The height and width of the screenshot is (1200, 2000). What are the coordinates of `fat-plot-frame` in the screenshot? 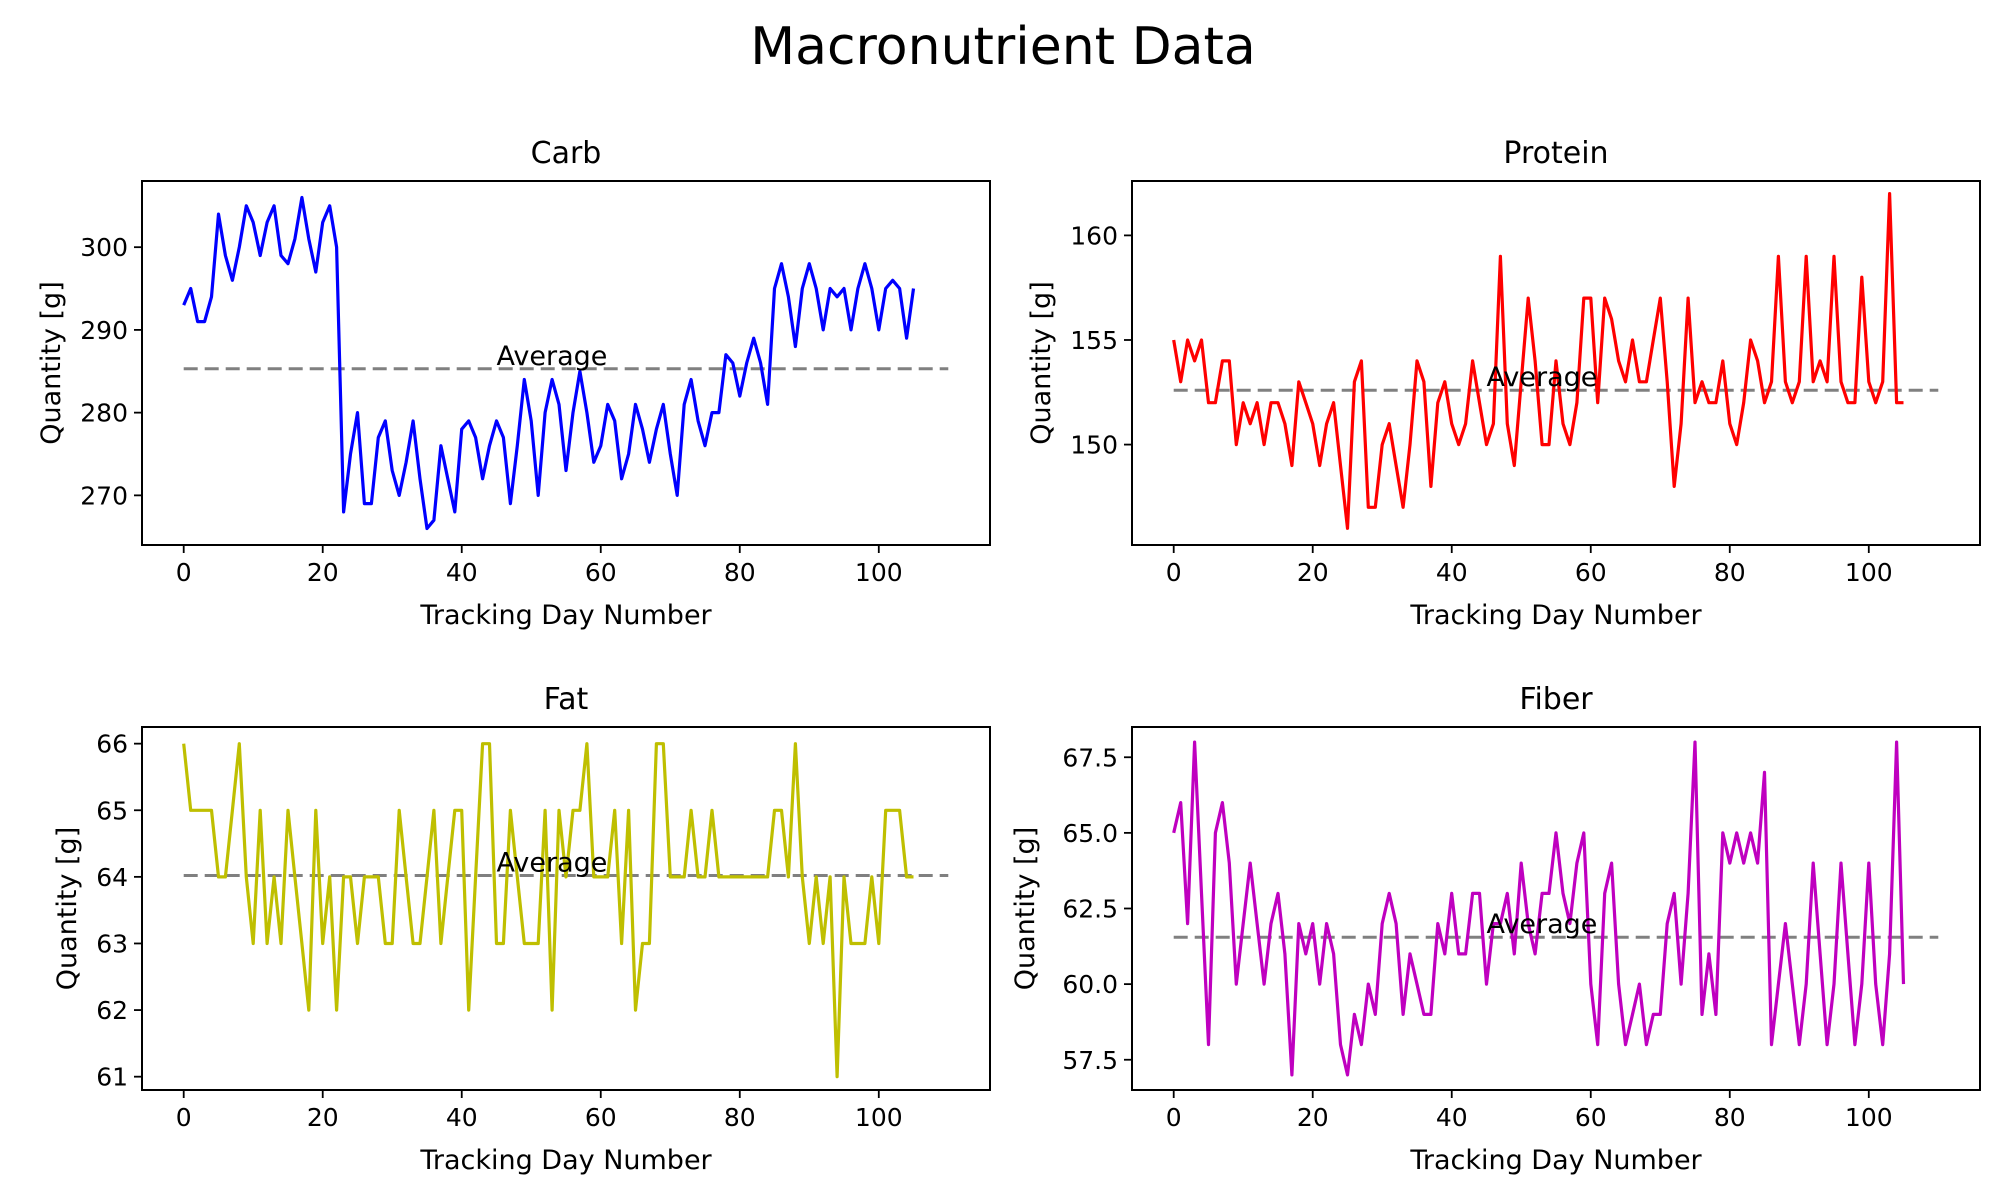 It's located at (566, 908).